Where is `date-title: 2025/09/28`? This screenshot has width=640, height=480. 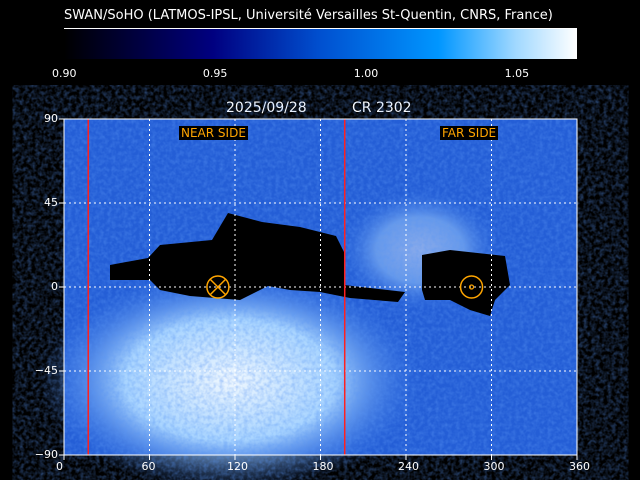
date-title: 2025/09/28 is located at coordinates (266, 108).